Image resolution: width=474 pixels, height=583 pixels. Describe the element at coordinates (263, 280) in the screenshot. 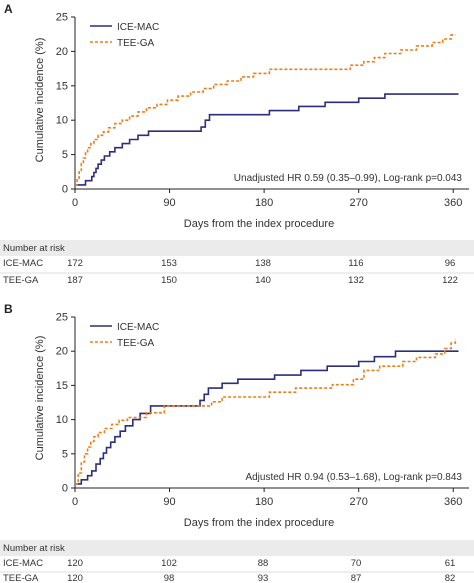

I see `risk-cell: 140` at that location.